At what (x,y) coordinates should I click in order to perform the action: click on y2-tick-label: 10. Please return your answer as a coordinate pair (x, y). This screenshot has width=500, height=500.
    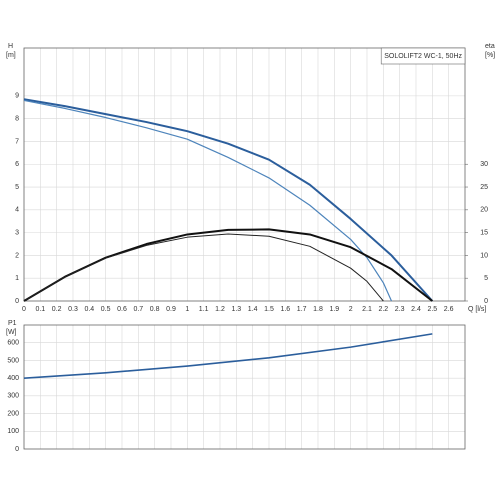
    Looking at the image, I should click on (484, 255).